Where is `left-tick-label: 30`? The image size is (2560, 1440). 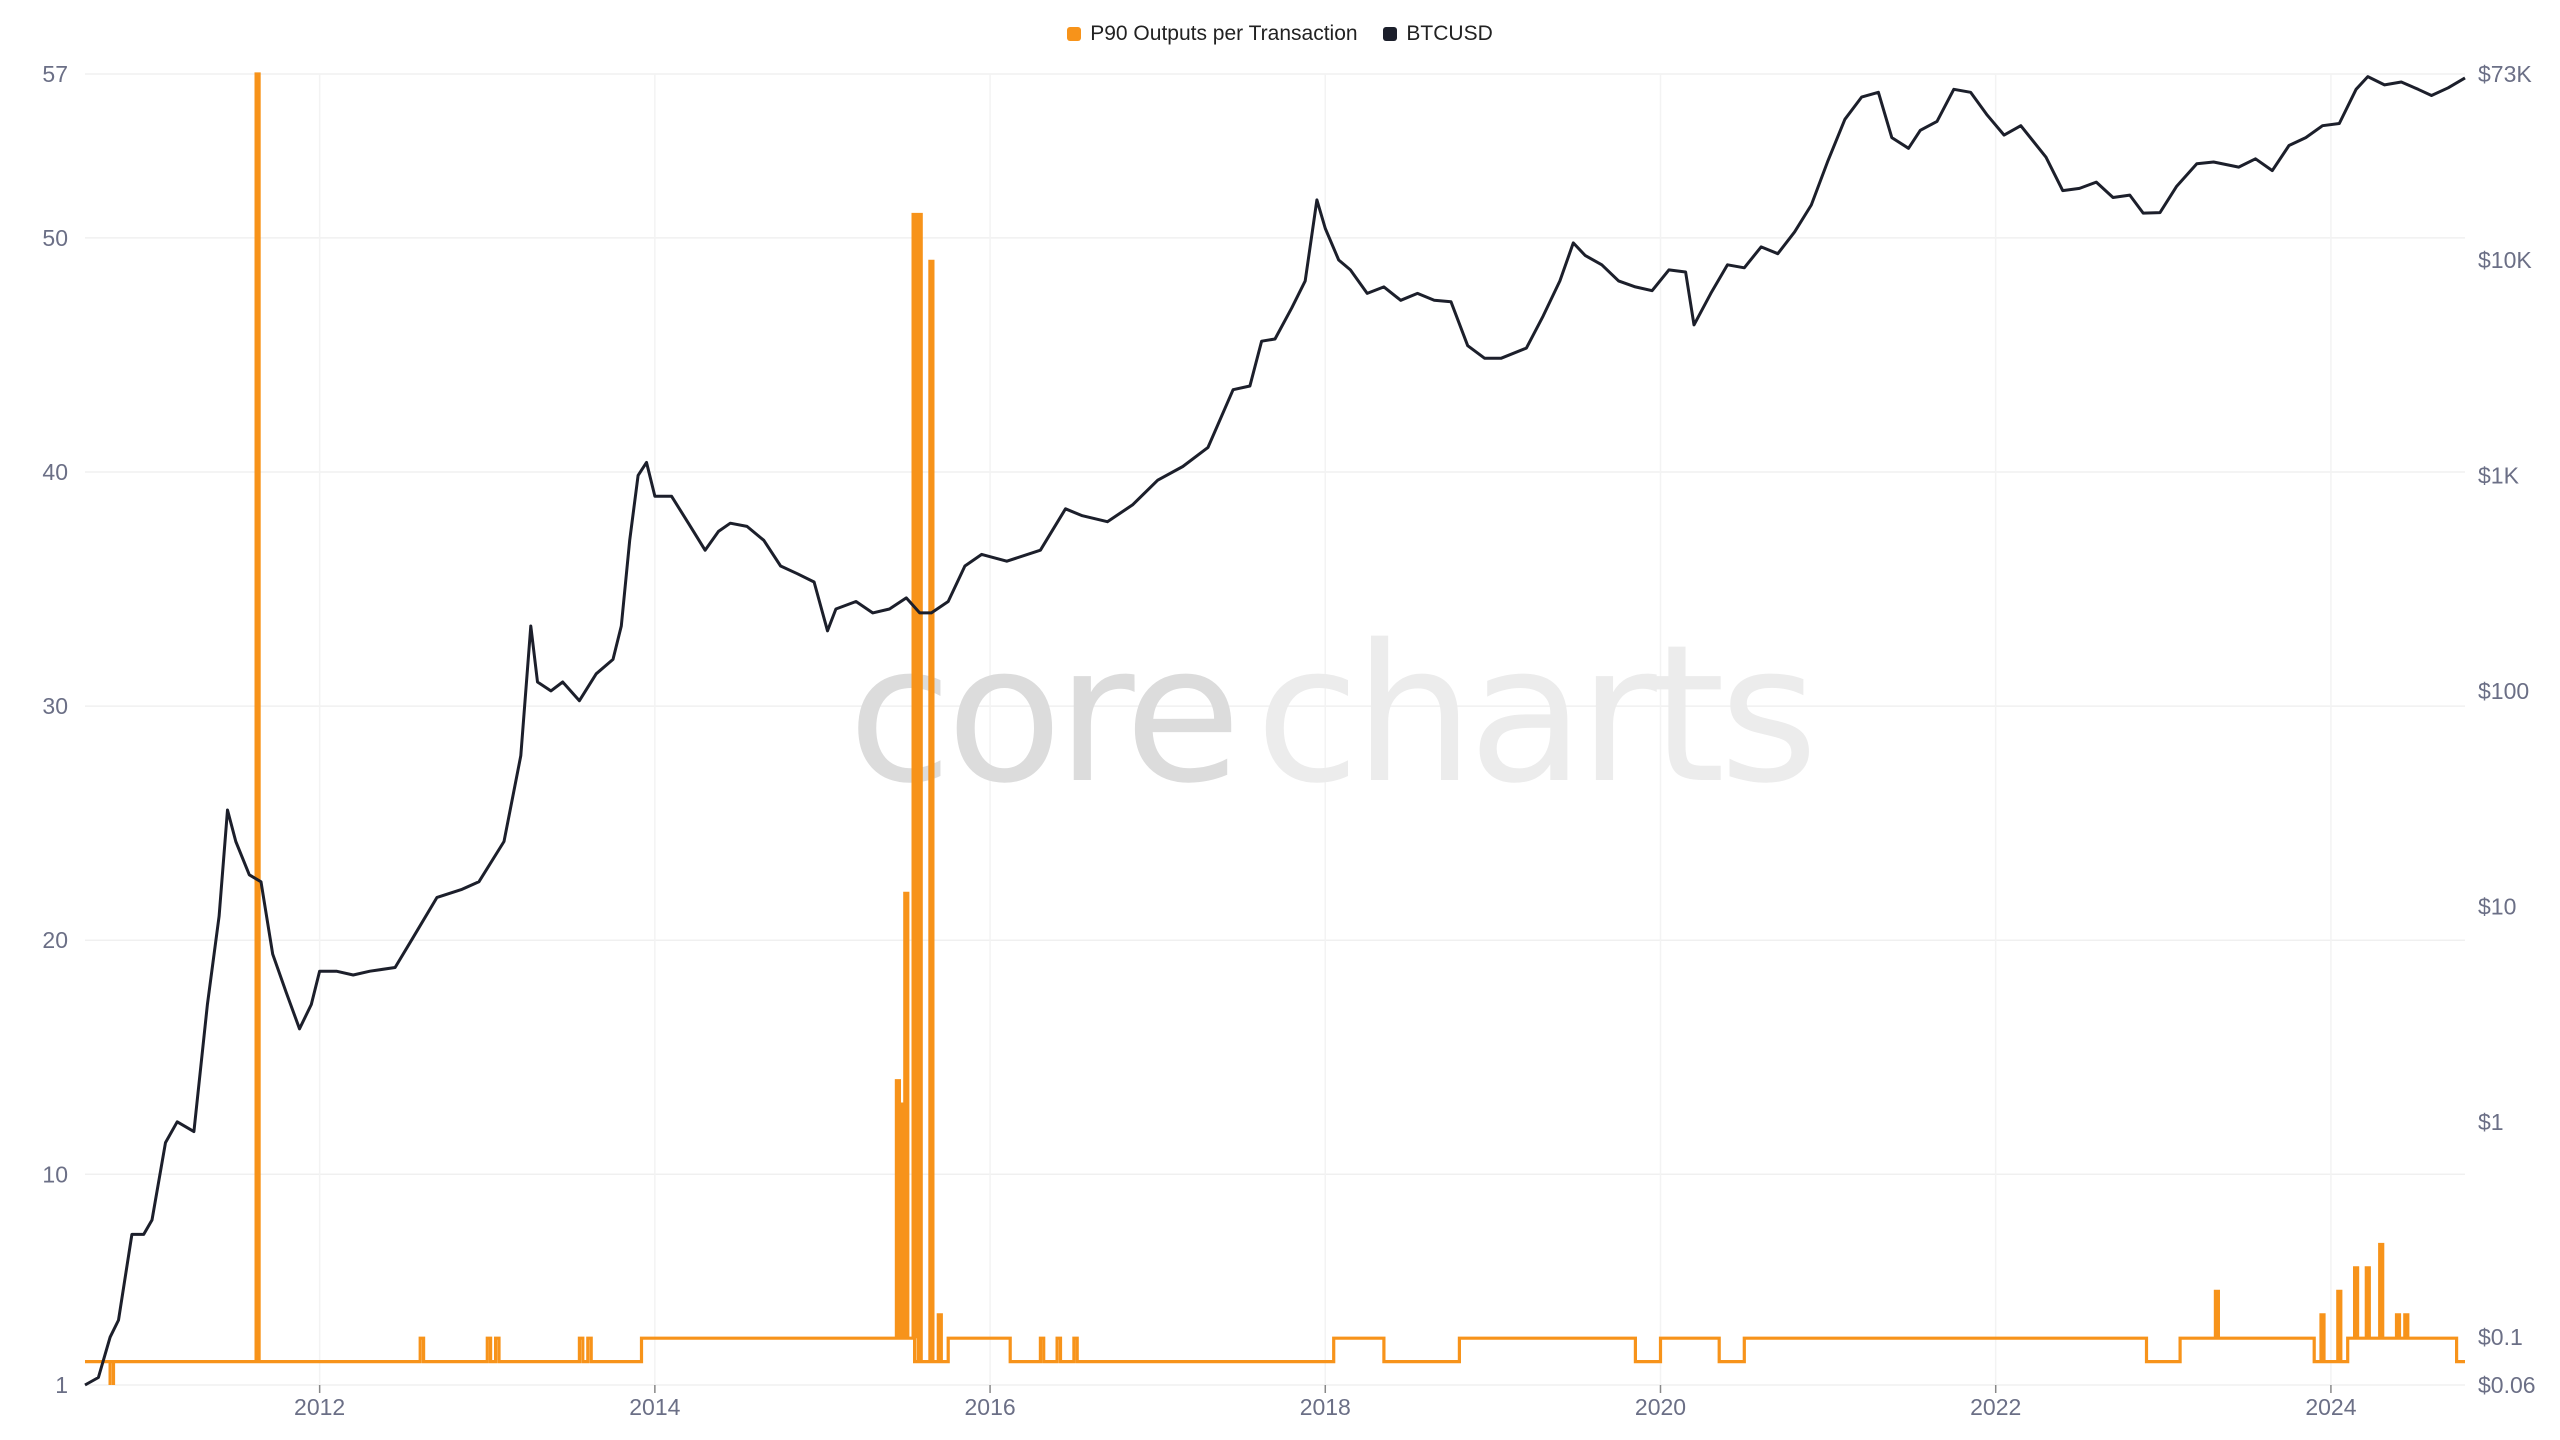
left-tick-label: 30 is located at coordinates (55, 706).